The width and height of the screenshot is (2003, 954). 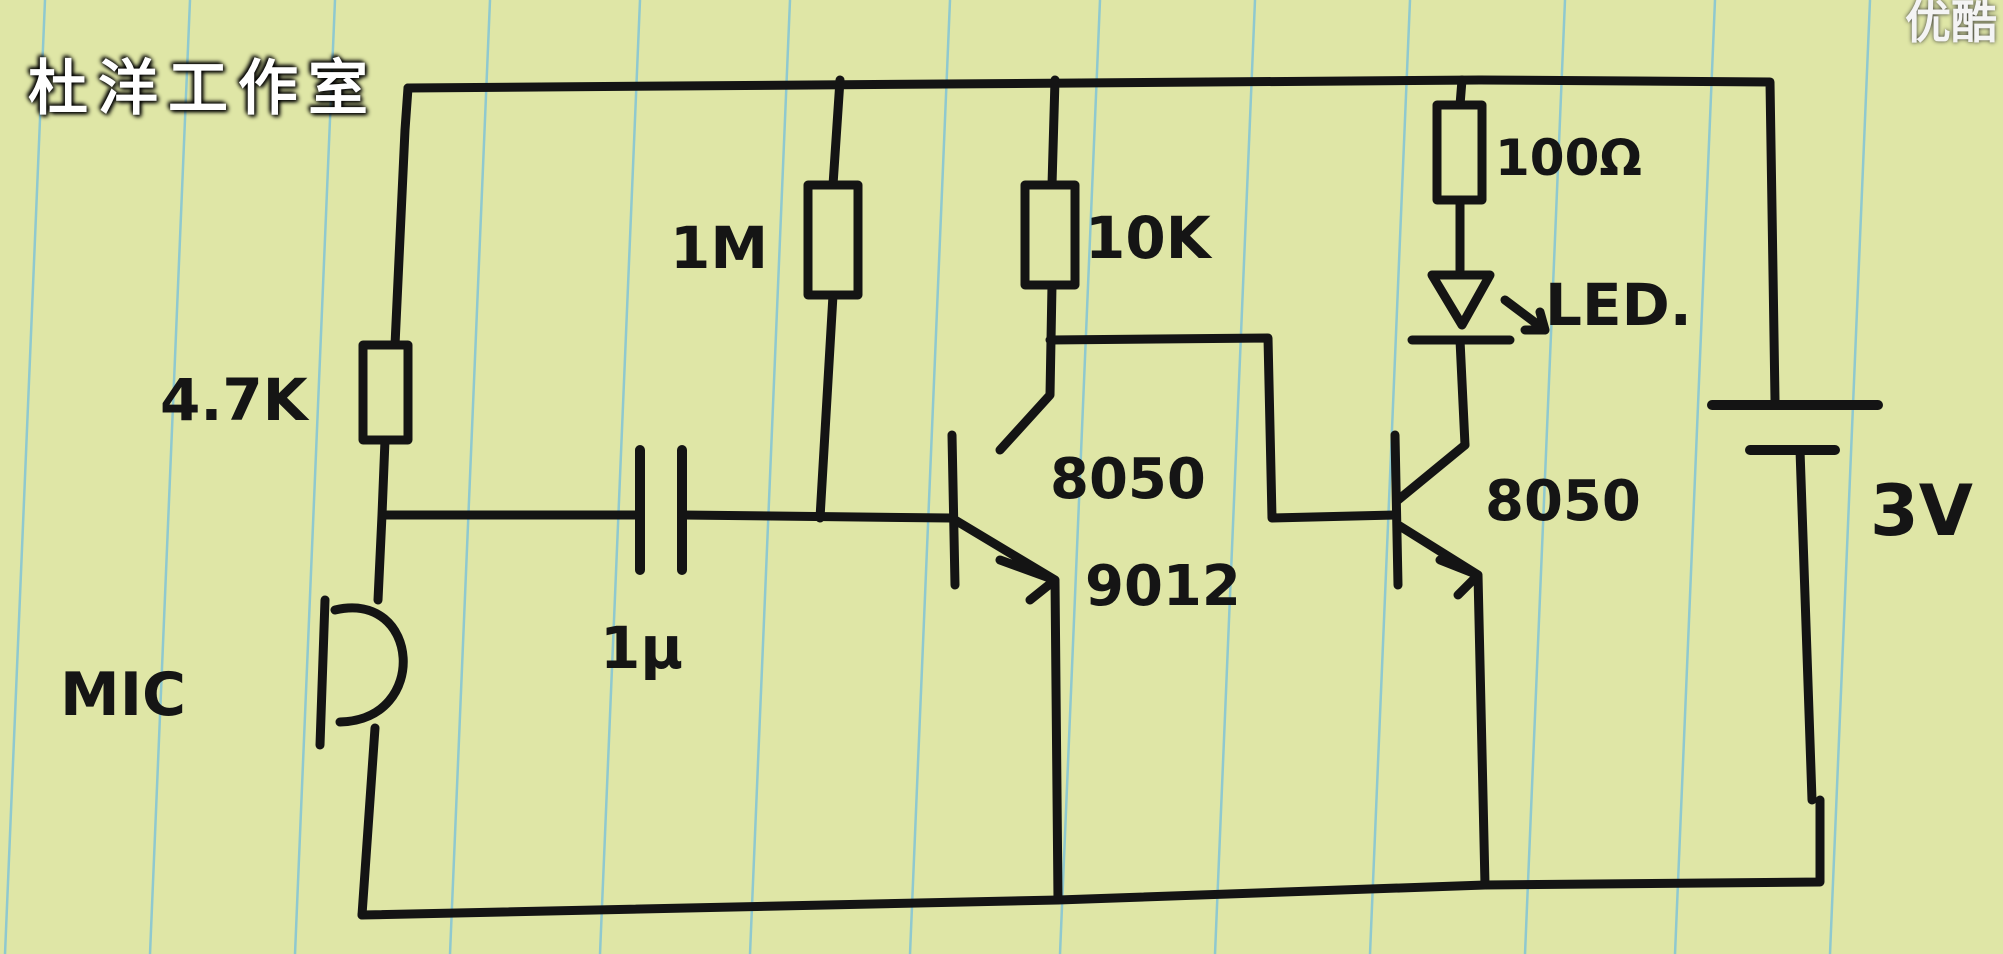 I want to click on transistor-q1, so click(x=1005, y=667).